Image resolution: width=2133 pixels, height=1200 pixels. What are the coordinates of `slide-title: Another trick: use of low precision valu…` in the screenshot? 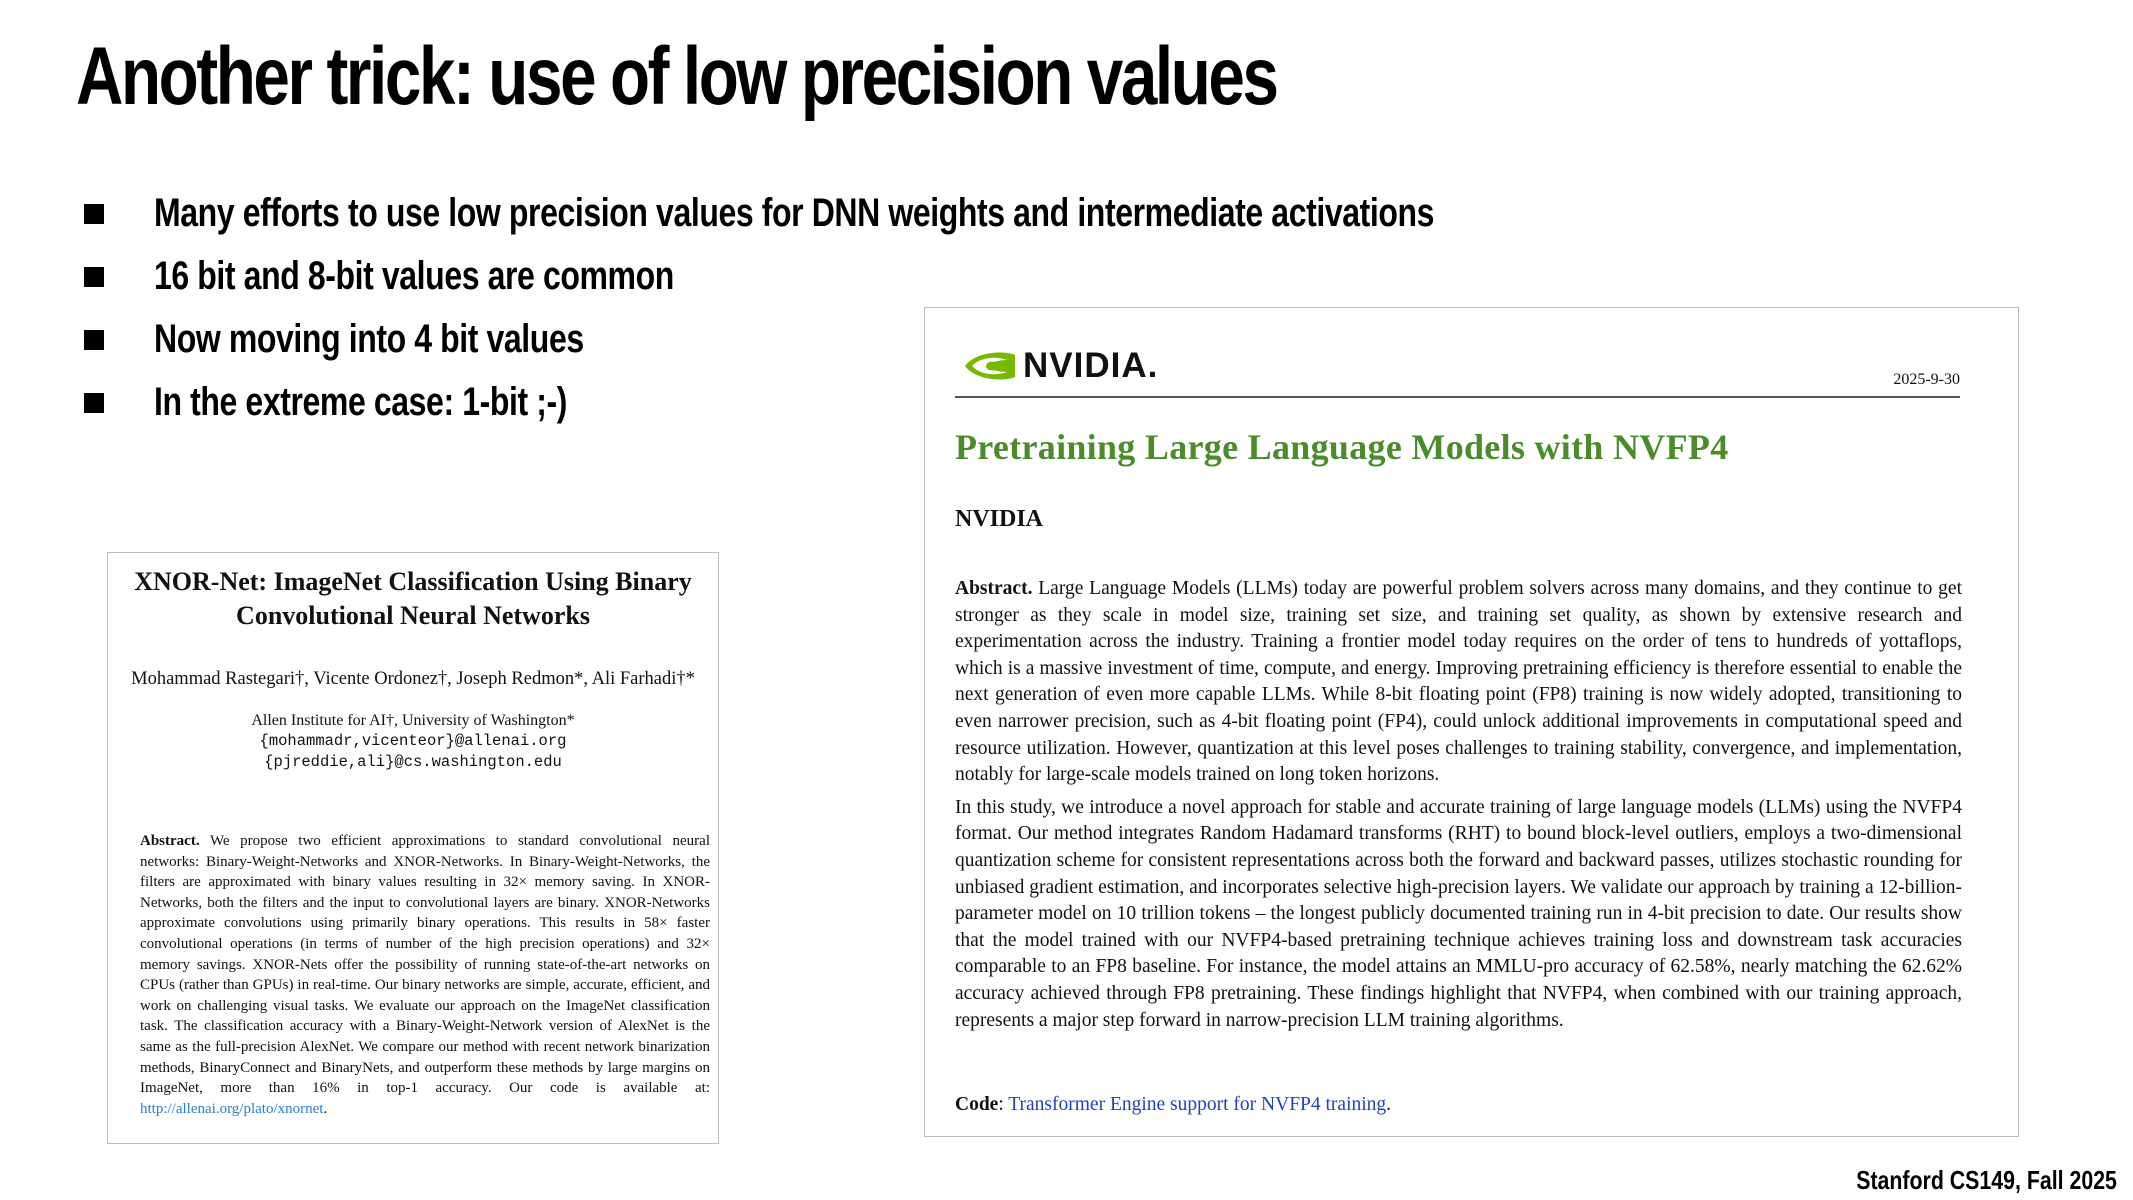 It's located at (677, 76).